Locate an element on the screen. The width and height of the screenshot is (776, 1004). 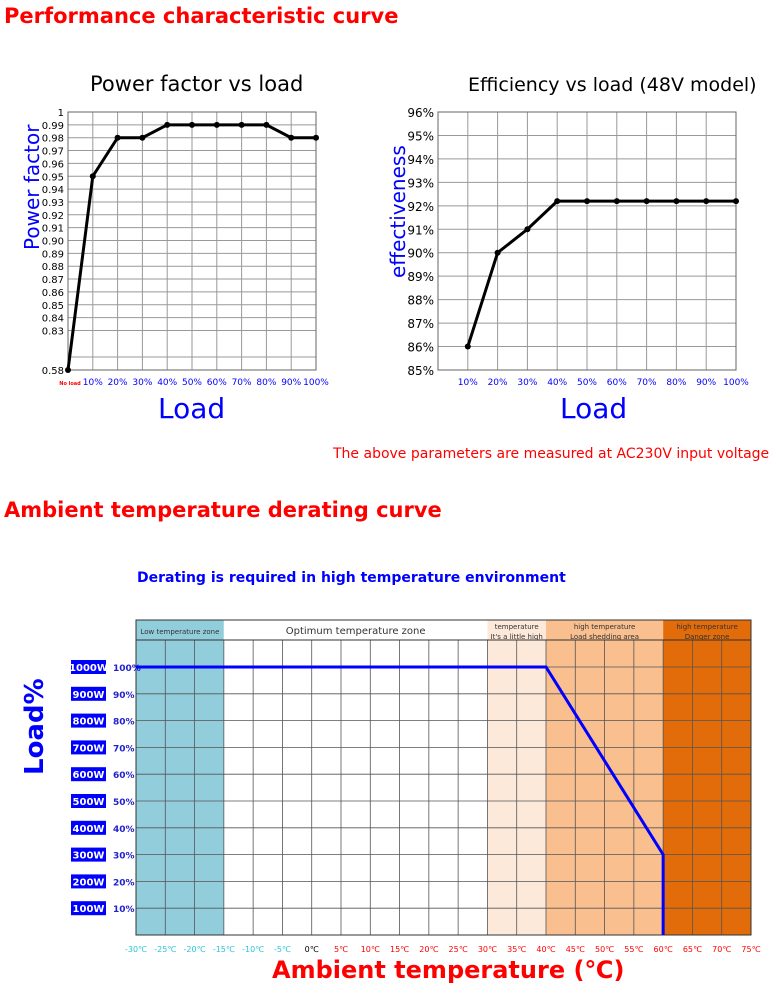
derating-ytick: 30% is located at coordinates (124, 857).